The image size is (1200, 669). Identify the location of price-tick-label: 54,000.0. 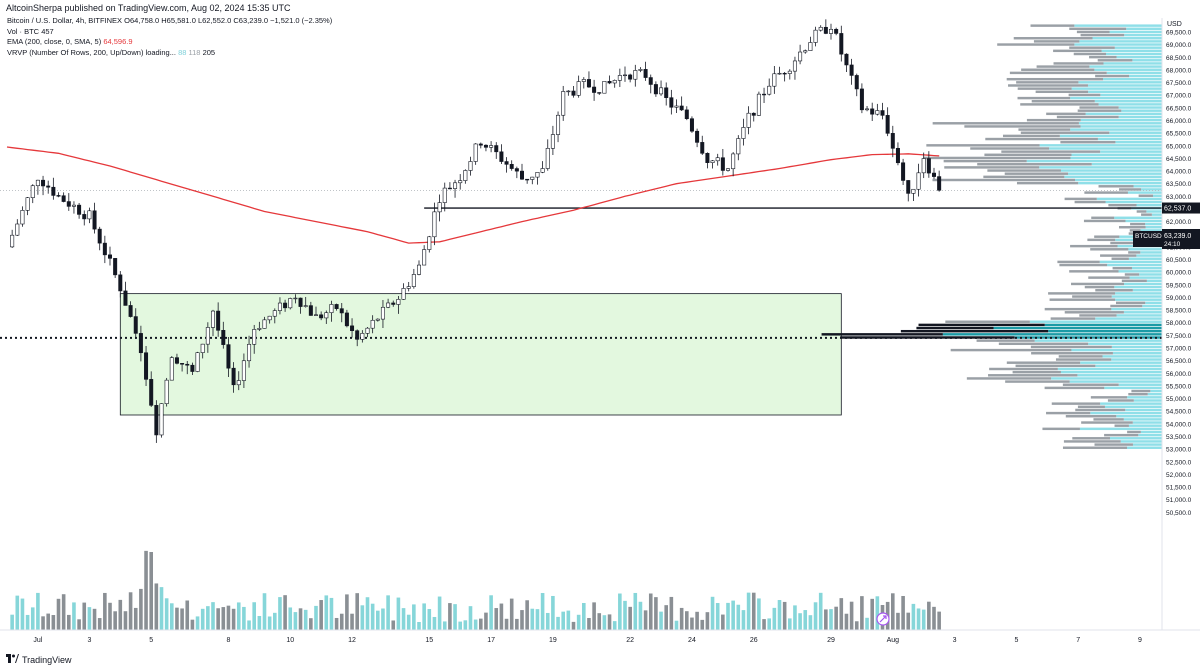
(1179, 424).